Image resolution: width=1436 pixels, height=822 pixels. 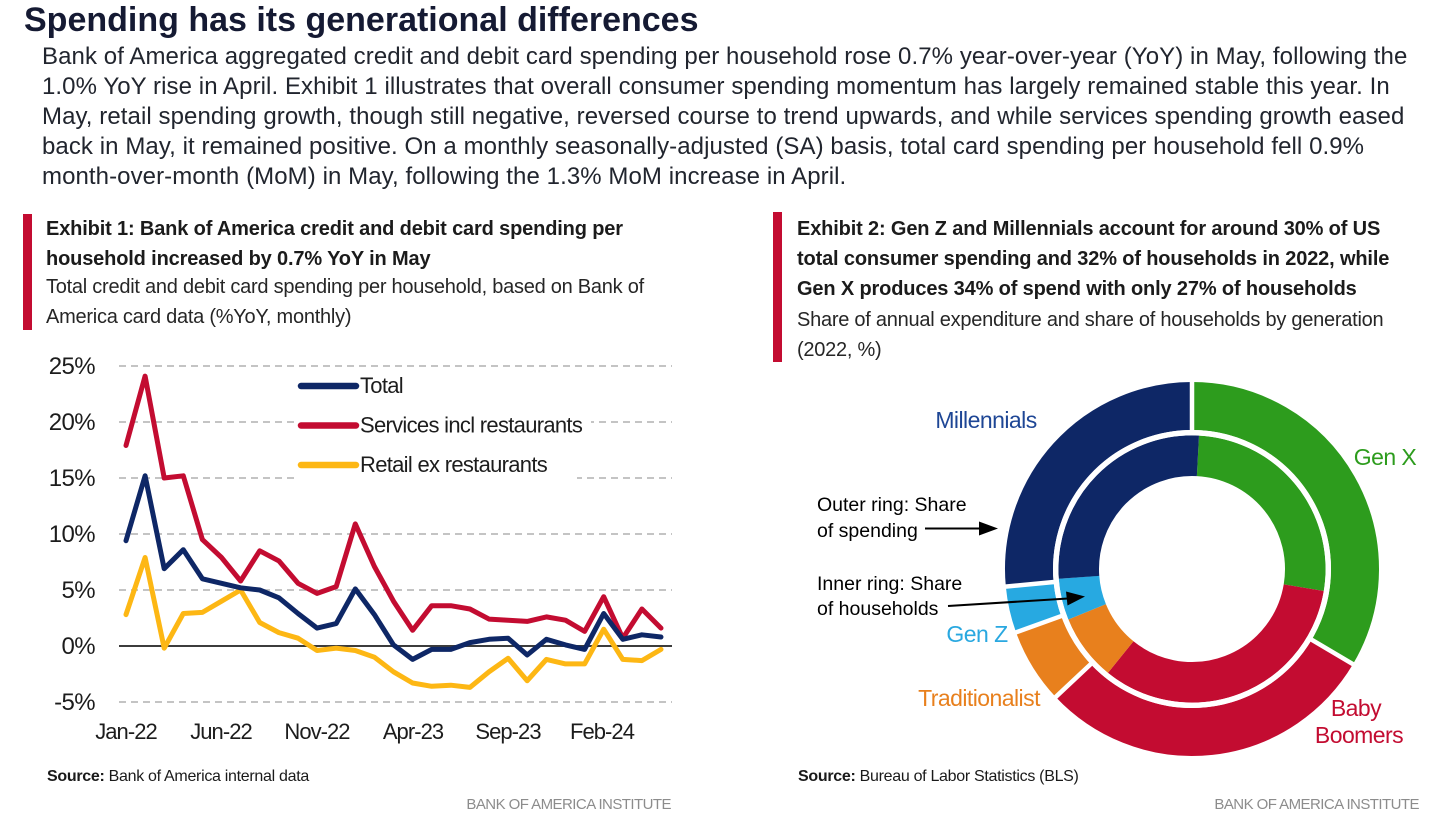 What do you see at coordinates (1359, 735) in the screenshot?
I see `svg-text: Boomers` at bounding box center [1359, 735].